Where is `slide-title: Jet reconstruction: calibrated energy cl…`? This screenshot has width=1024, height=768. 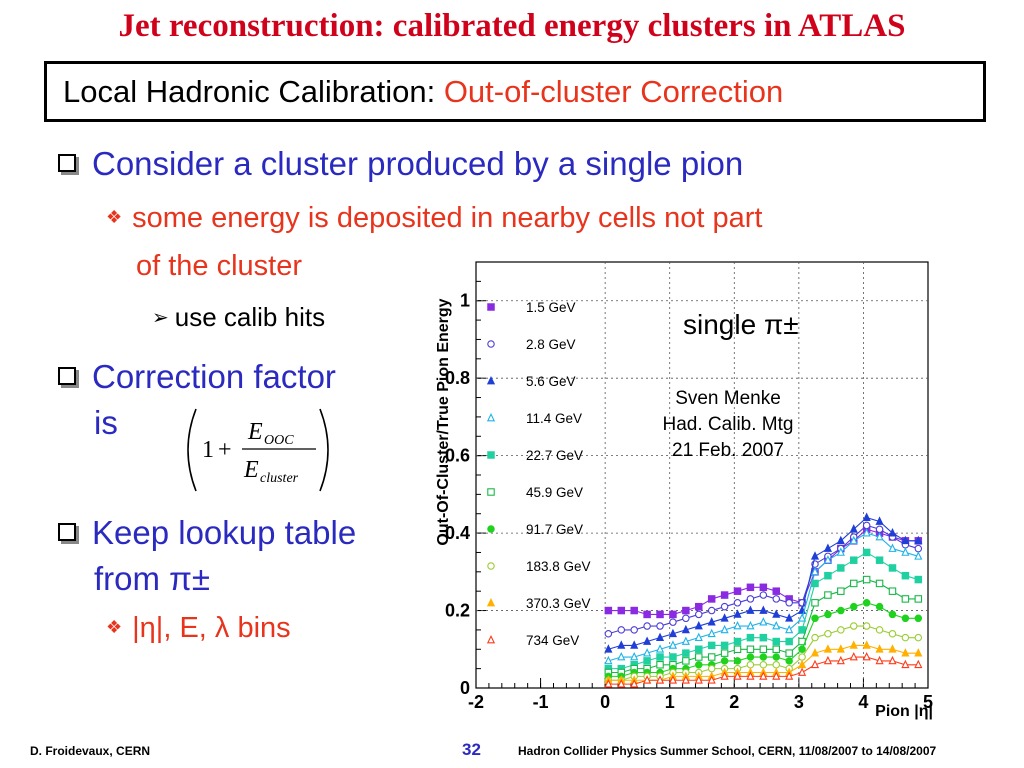 slide-title: Jet reconstruction: calibrated energy cl… is located at coordinates (512, 26).